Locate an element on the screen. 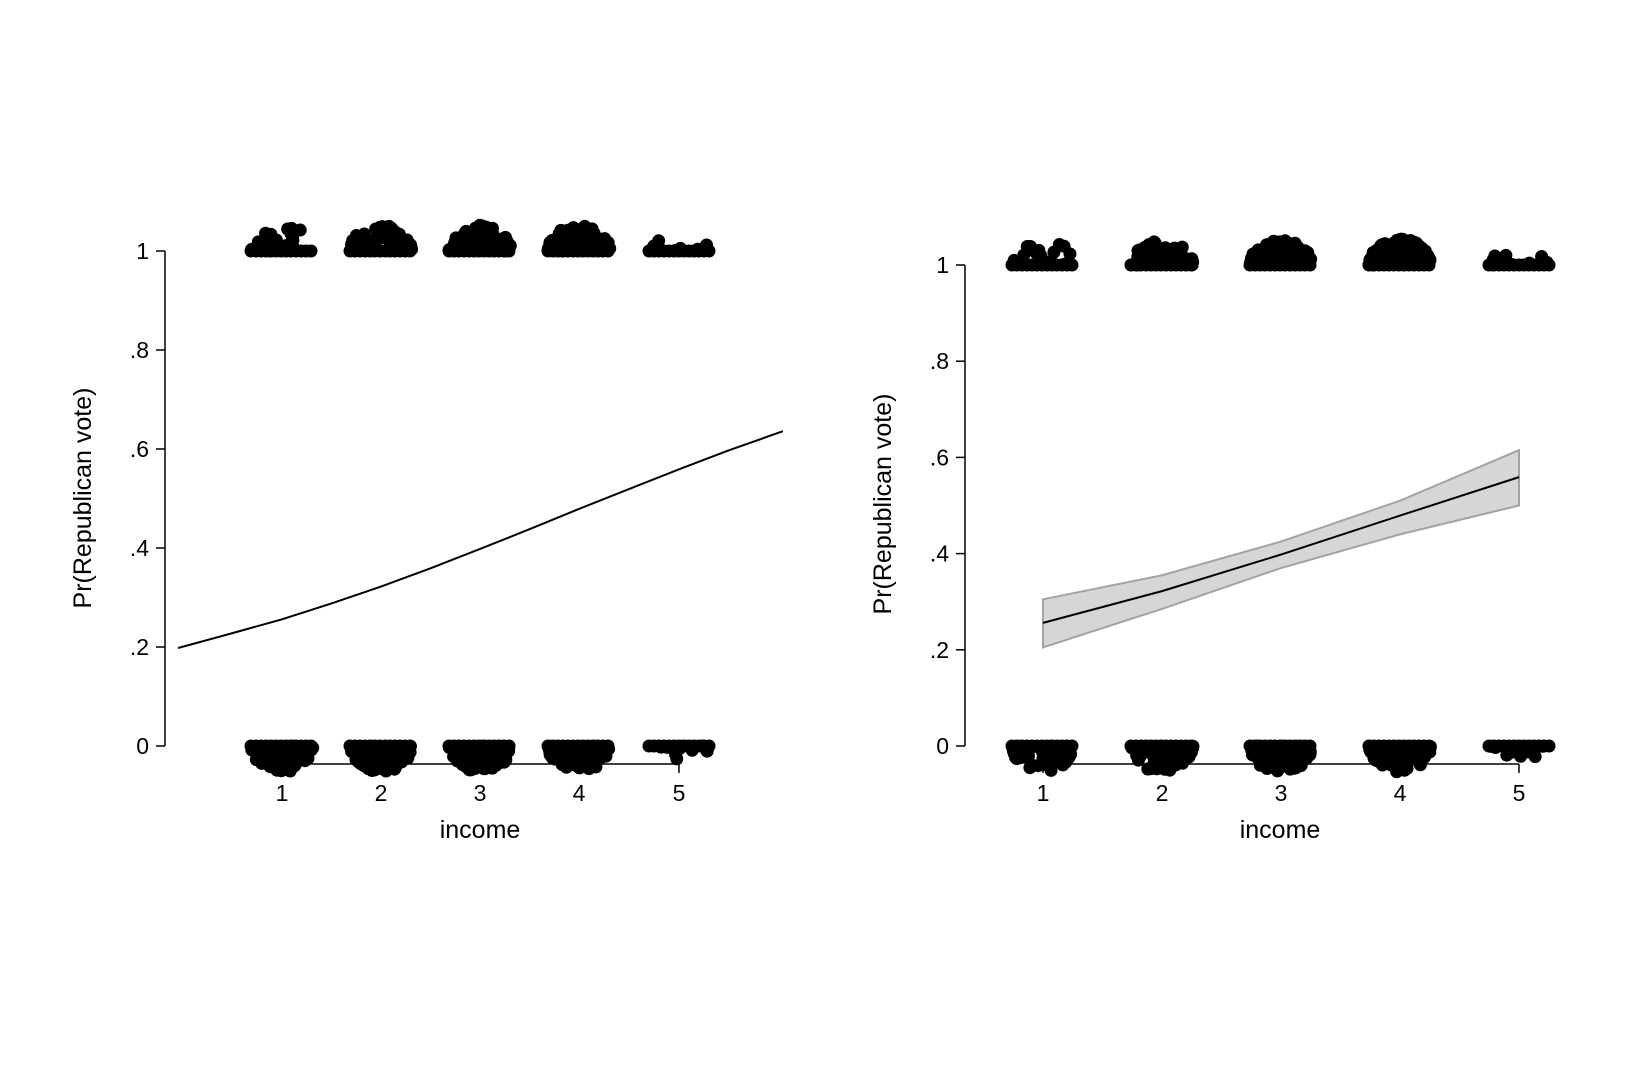 The height and width of the screenshot is (1086, 1630). left-x-tick-label: 2 is located at coordinates (381, 793).